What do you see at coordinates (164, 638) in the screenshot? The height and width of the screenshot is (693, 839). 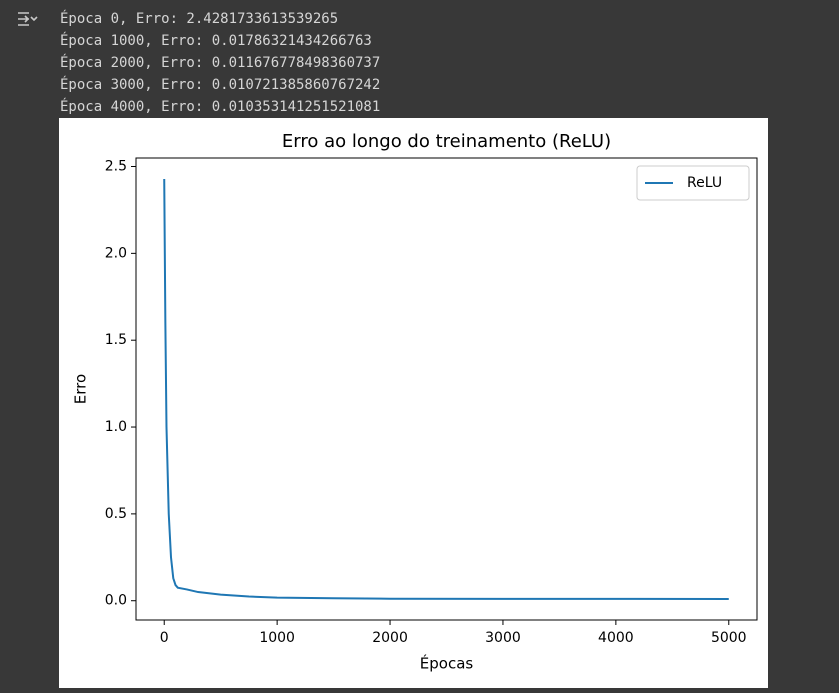 I see `x-tick-label: 0` at bounding box center [164, 638].